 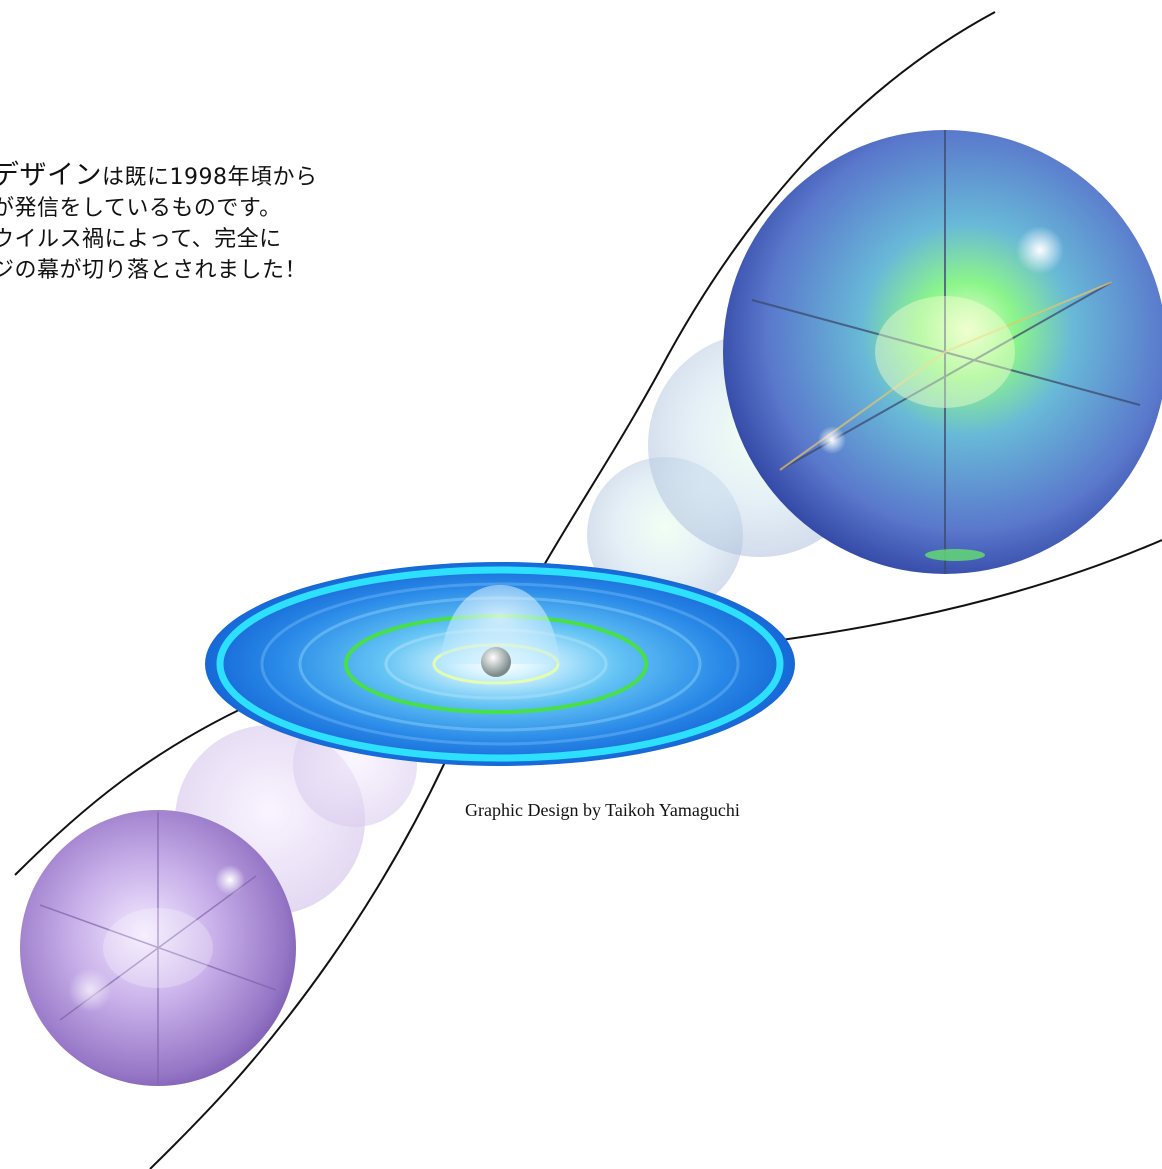 What do you see at coordinates (942, 352) in the screenshot?
I see `blue-sphere` at bounding box center [942, 352].